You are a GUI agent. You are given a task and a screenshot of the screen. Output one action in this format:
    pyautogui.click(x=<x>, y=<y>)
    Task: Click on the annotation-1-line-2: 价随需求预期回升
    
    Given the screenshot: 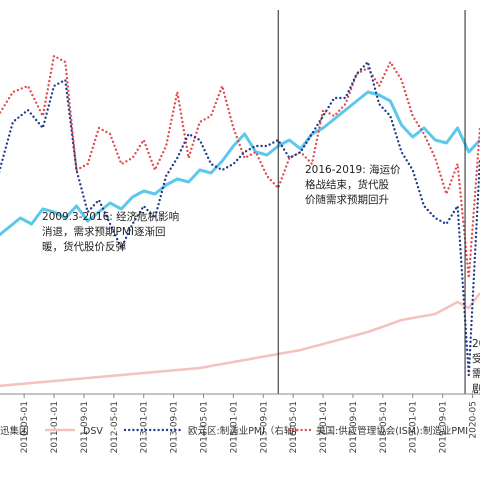 What is the action you would take?
    pyautogui.click(x=347, y=199)
    